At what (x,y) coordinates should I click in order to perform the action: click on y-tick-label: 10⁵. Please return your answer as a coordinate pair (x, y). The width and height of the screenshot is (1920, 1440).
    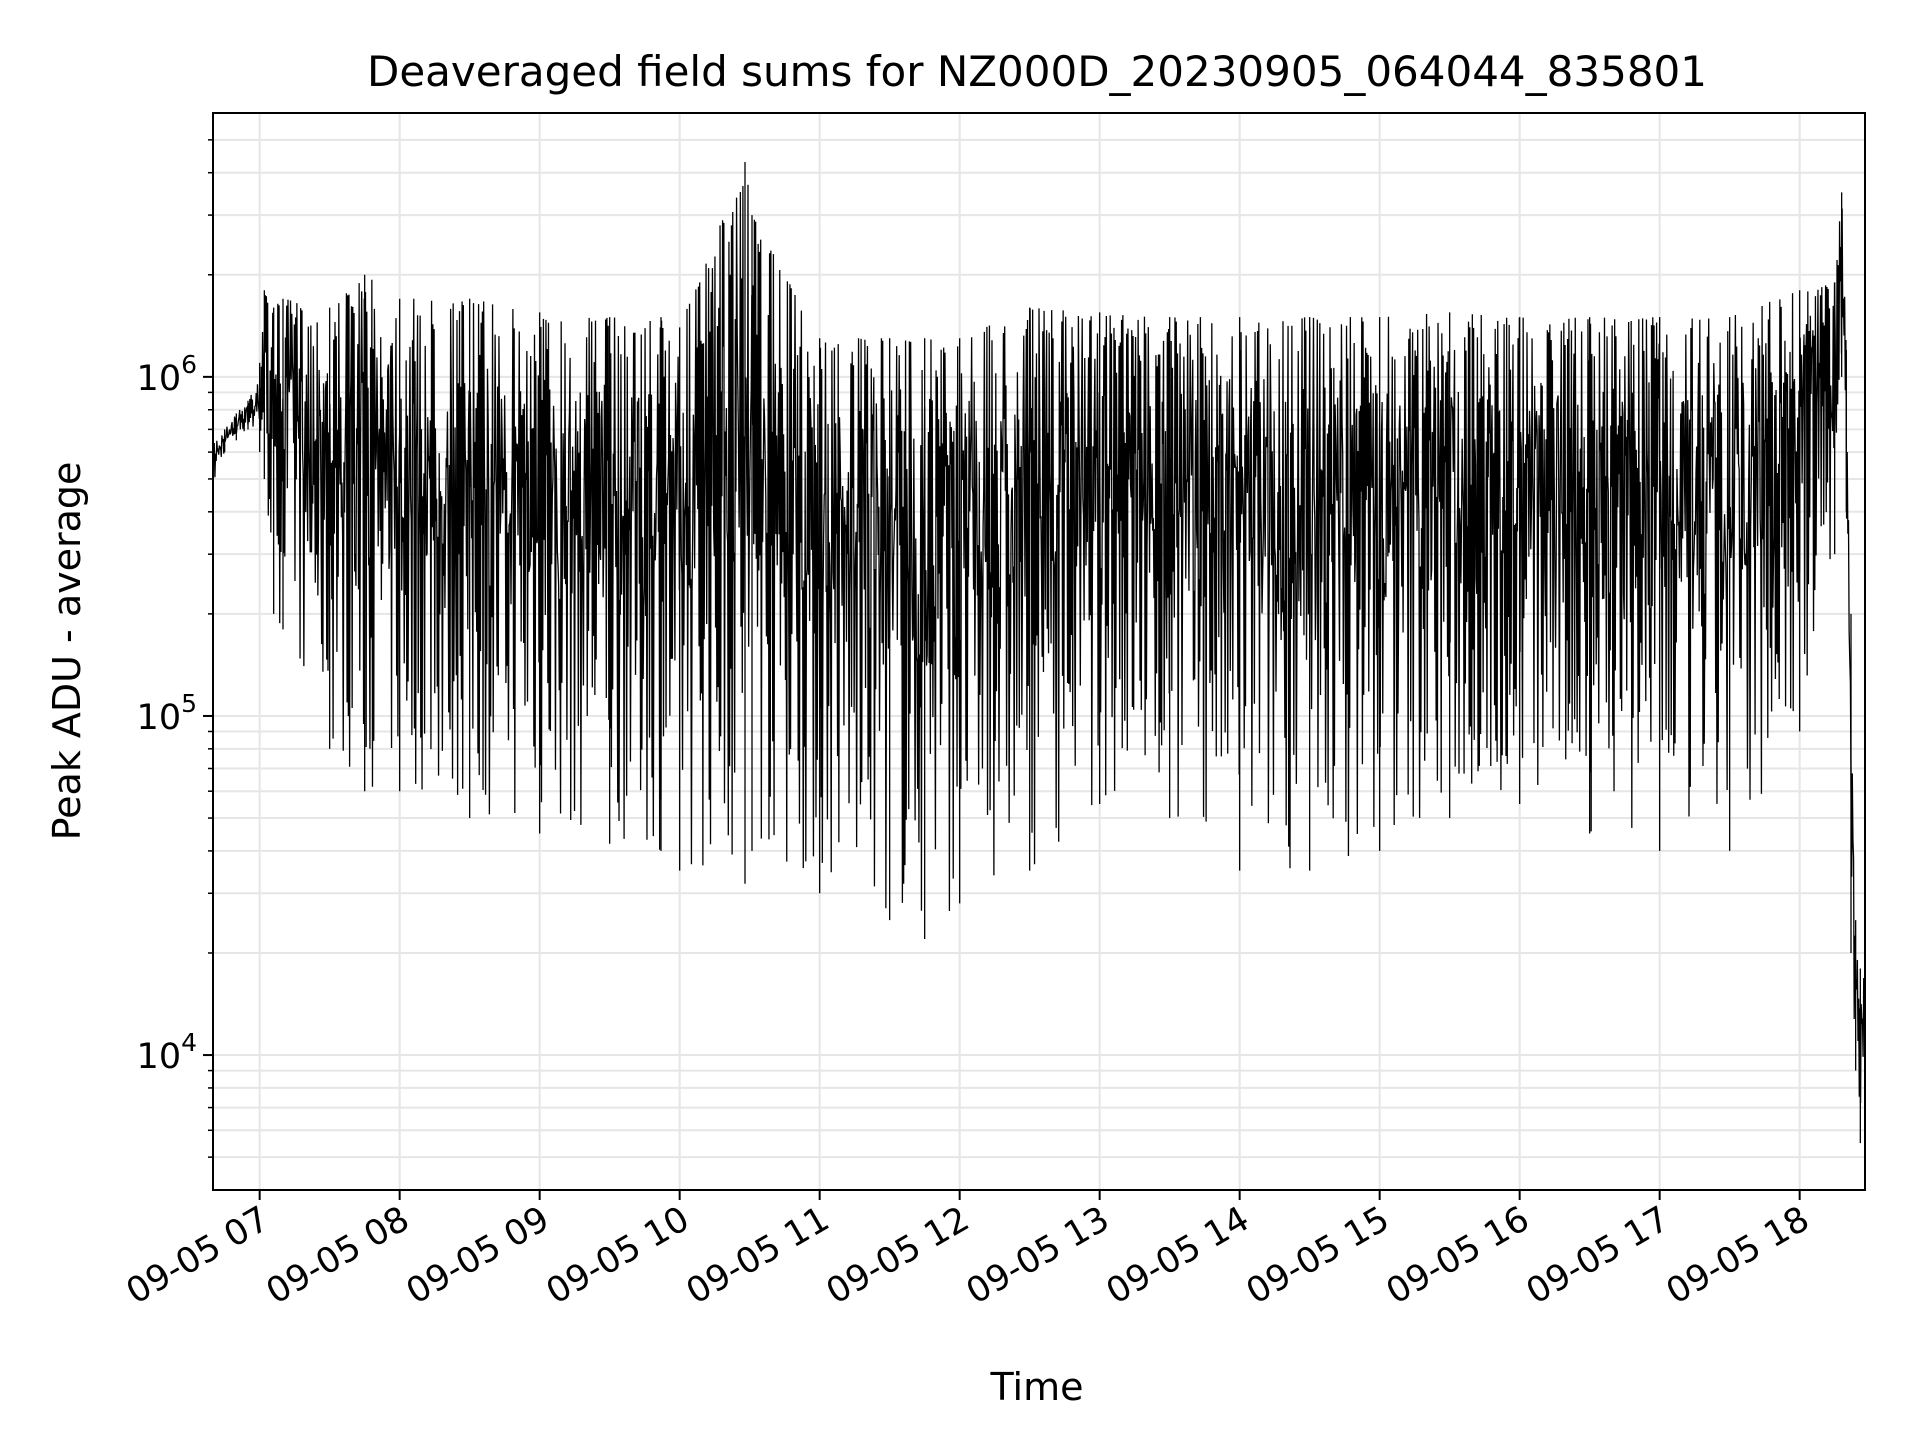
    Looking at the image, I should click on (167, 713).